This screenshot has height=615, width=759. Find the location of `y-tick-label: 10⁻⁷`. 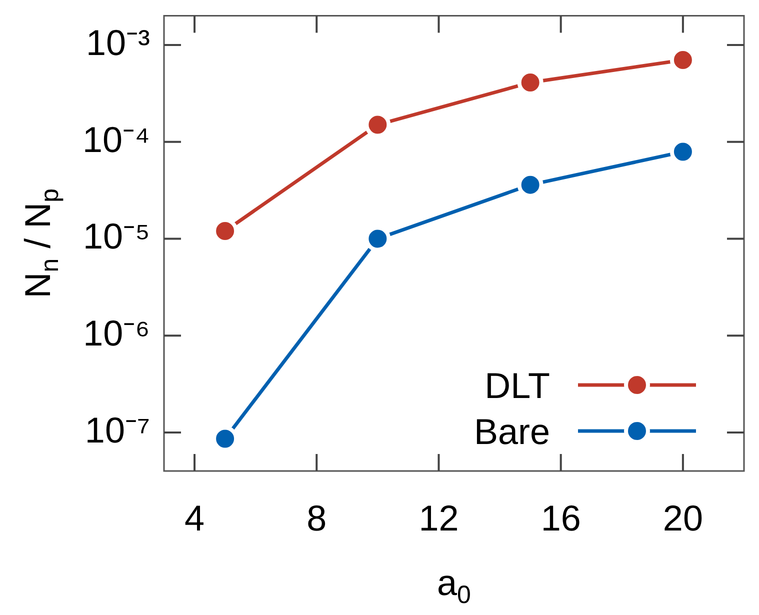

y-tick-label: 10⁻⁷ is located at coordinates (117, 429).